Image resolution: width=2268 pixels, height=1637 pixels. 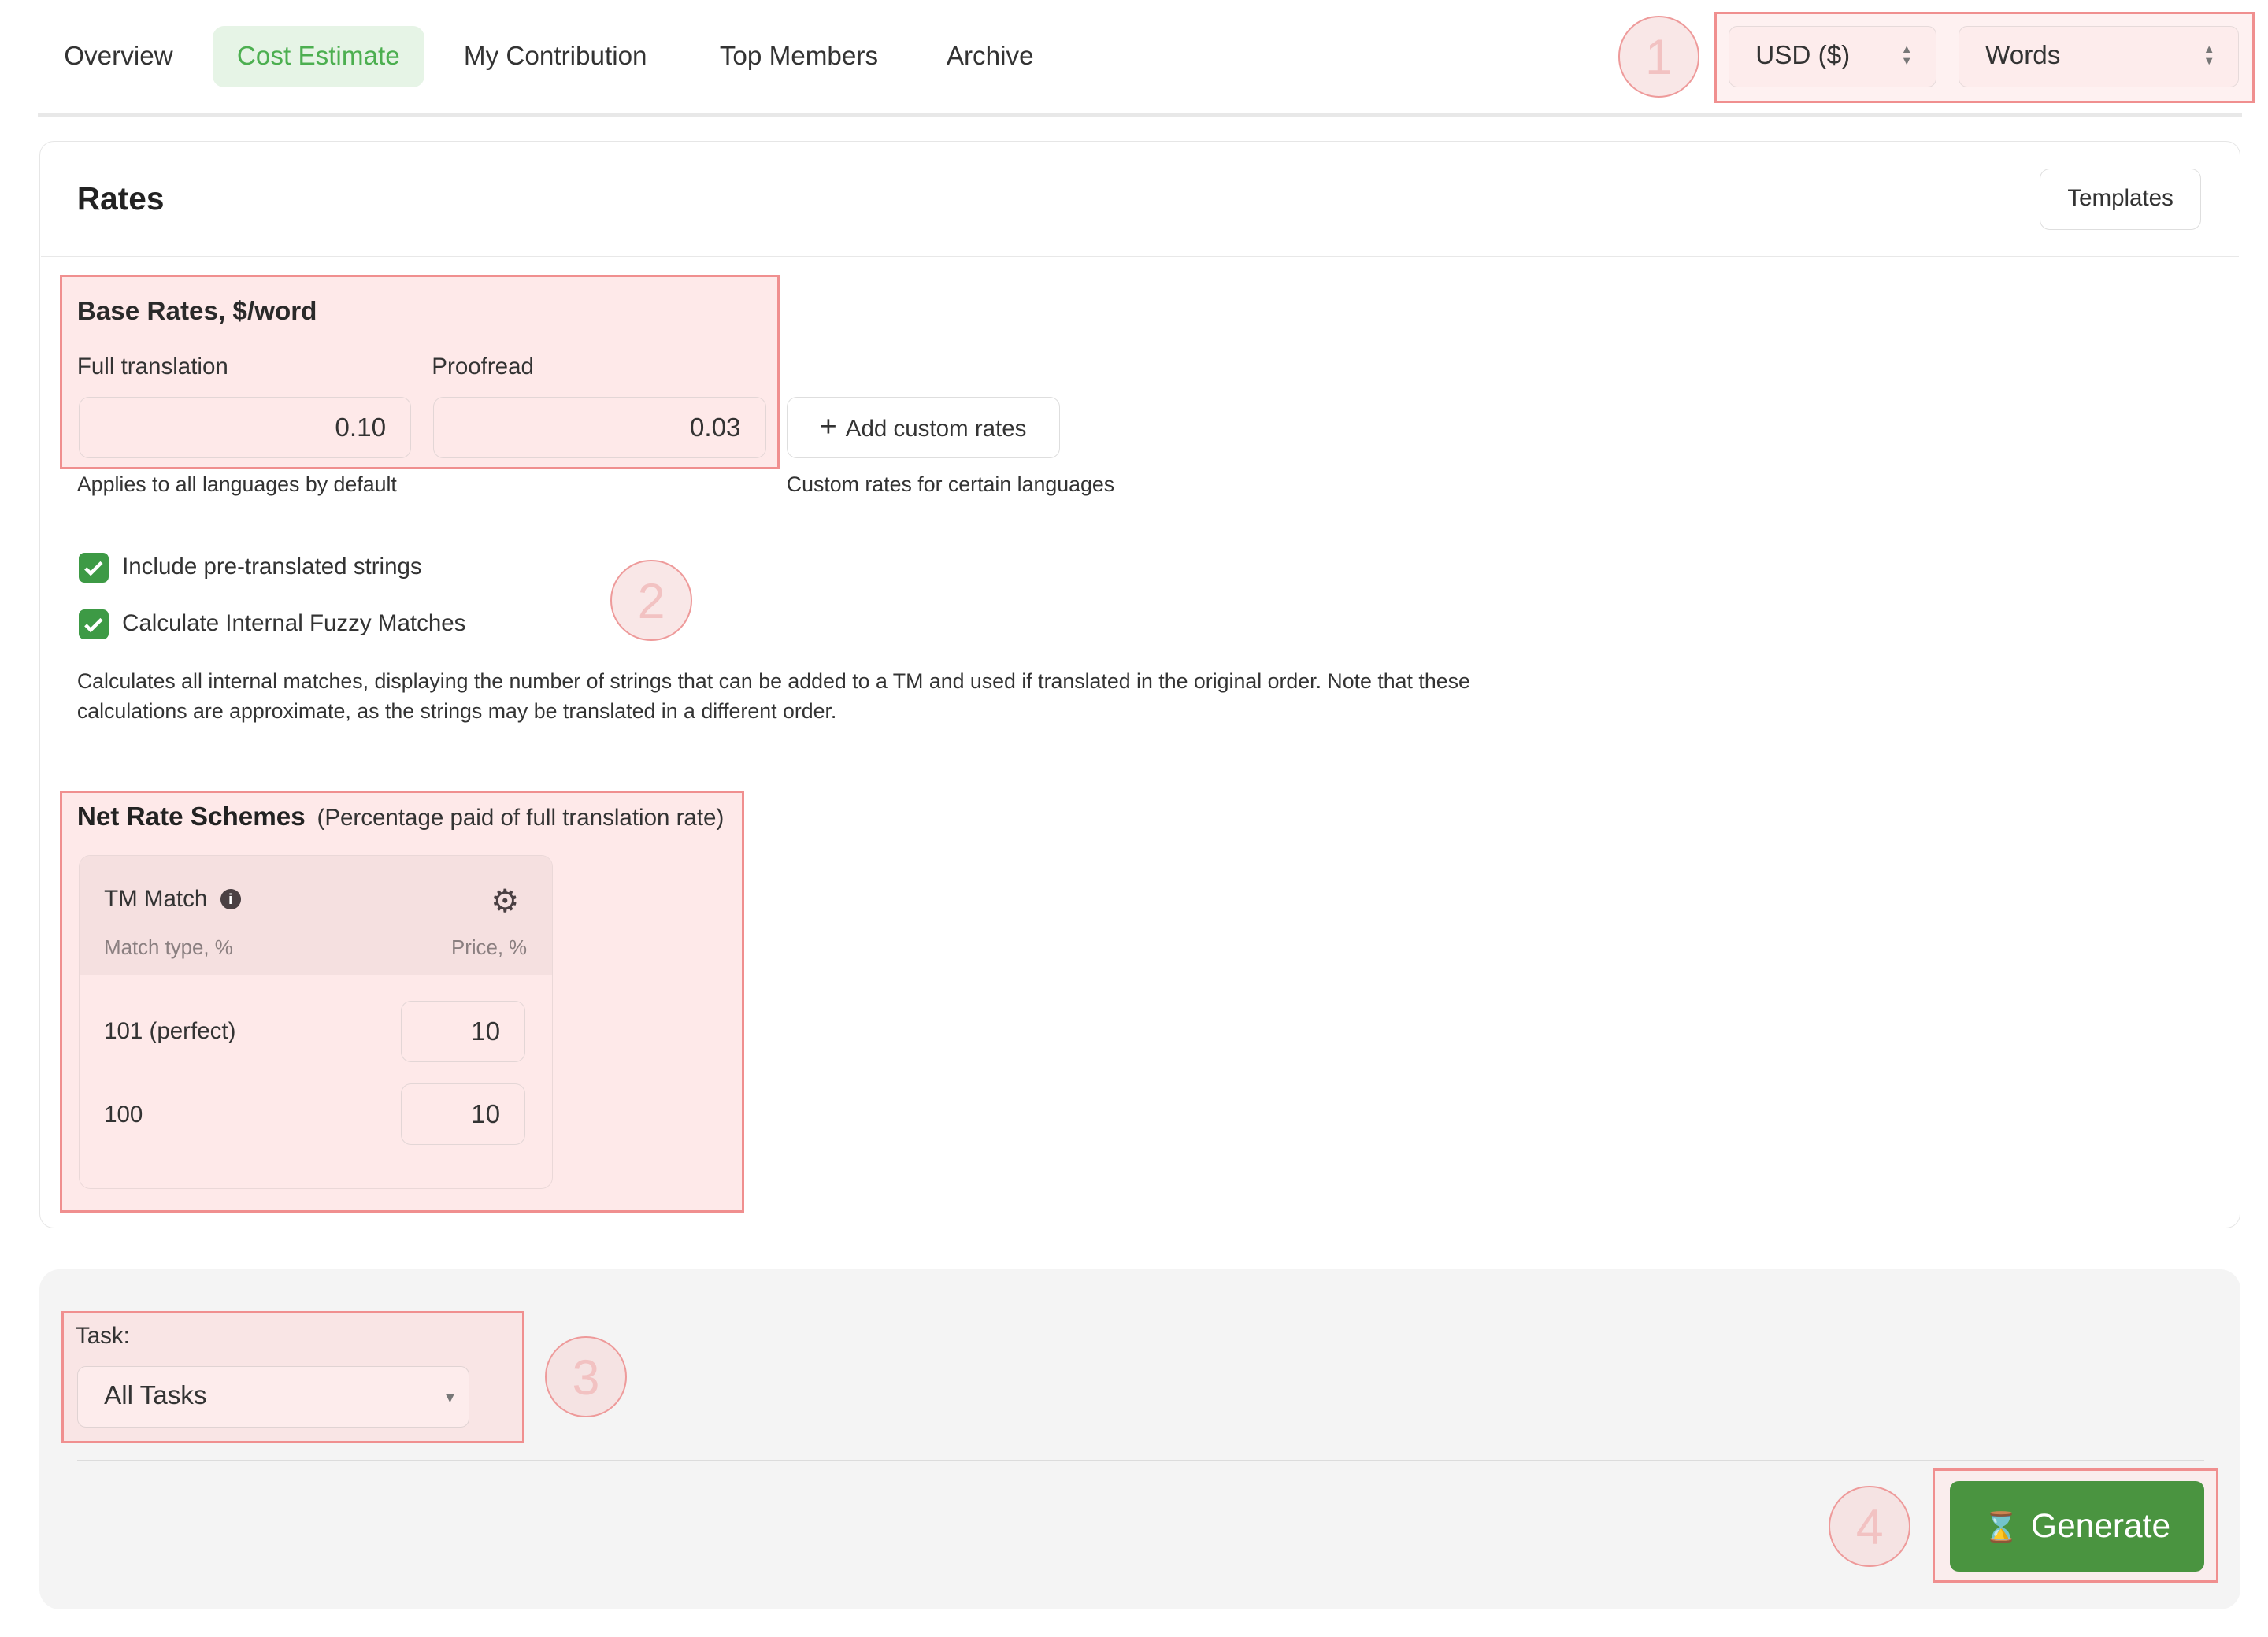 I want to click on annotation-box-base-rates, so click(x=419, y=372).